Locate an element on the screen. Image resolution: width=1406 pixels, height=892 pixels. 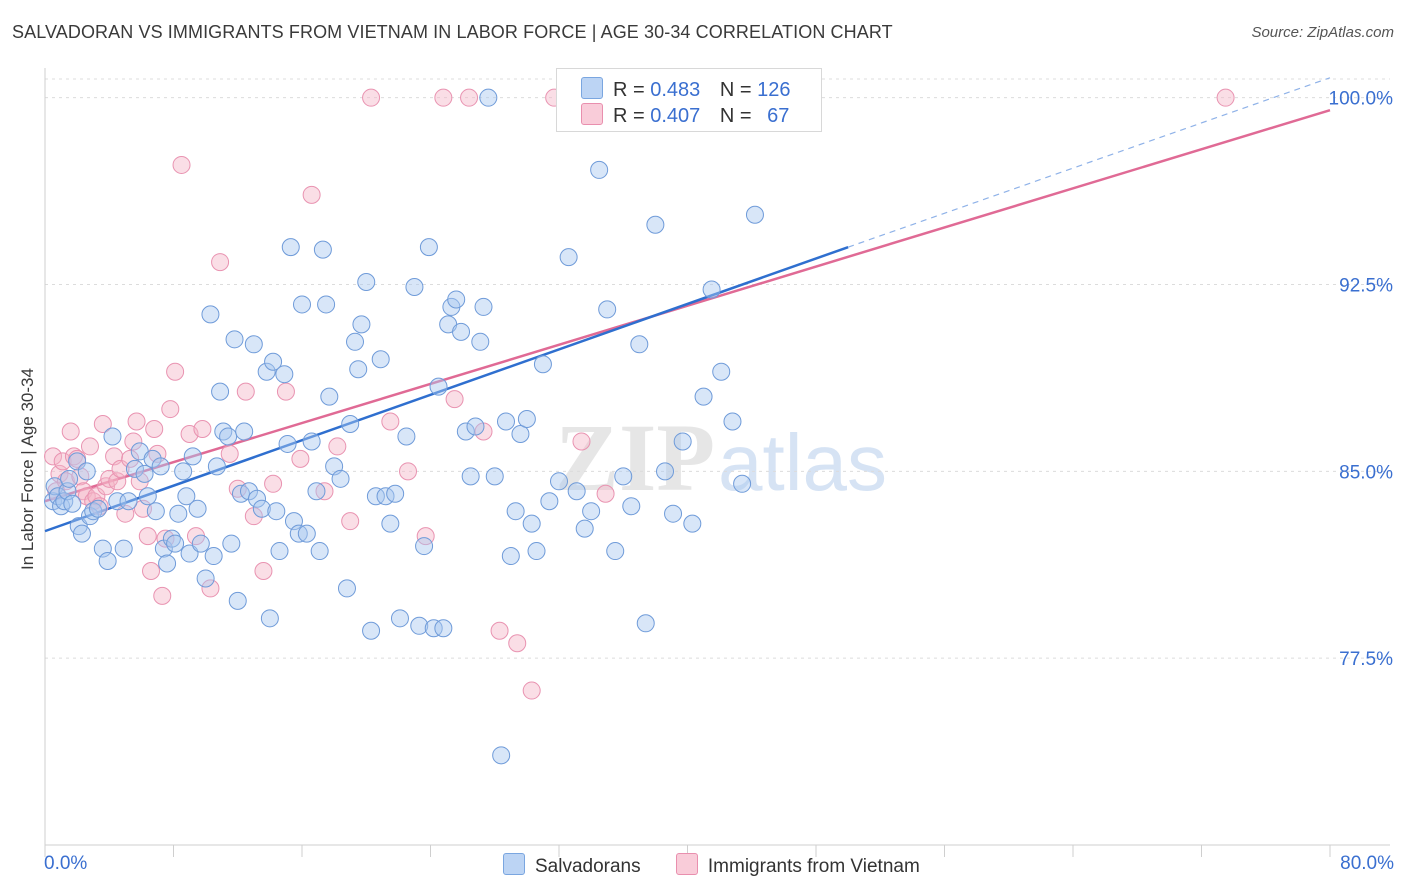
y-tick-label: 77.5% is located at coordinates (1366, 659).